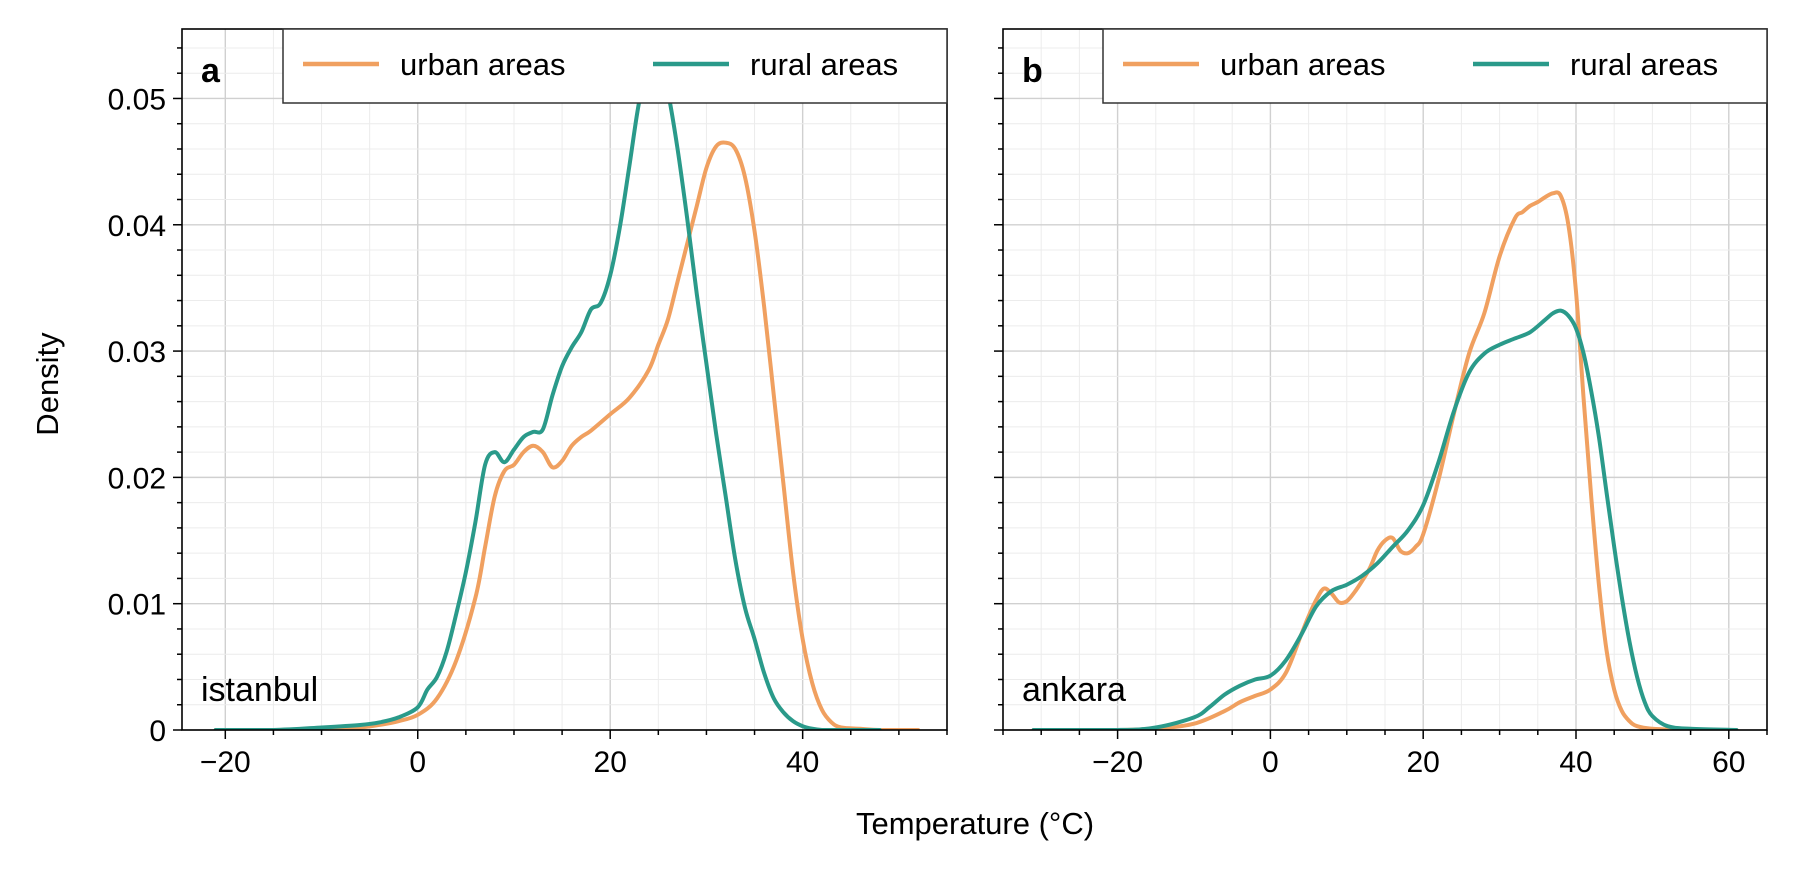  I want to click on panel-a-y-tick-label: 0.05, so click(137, 99).